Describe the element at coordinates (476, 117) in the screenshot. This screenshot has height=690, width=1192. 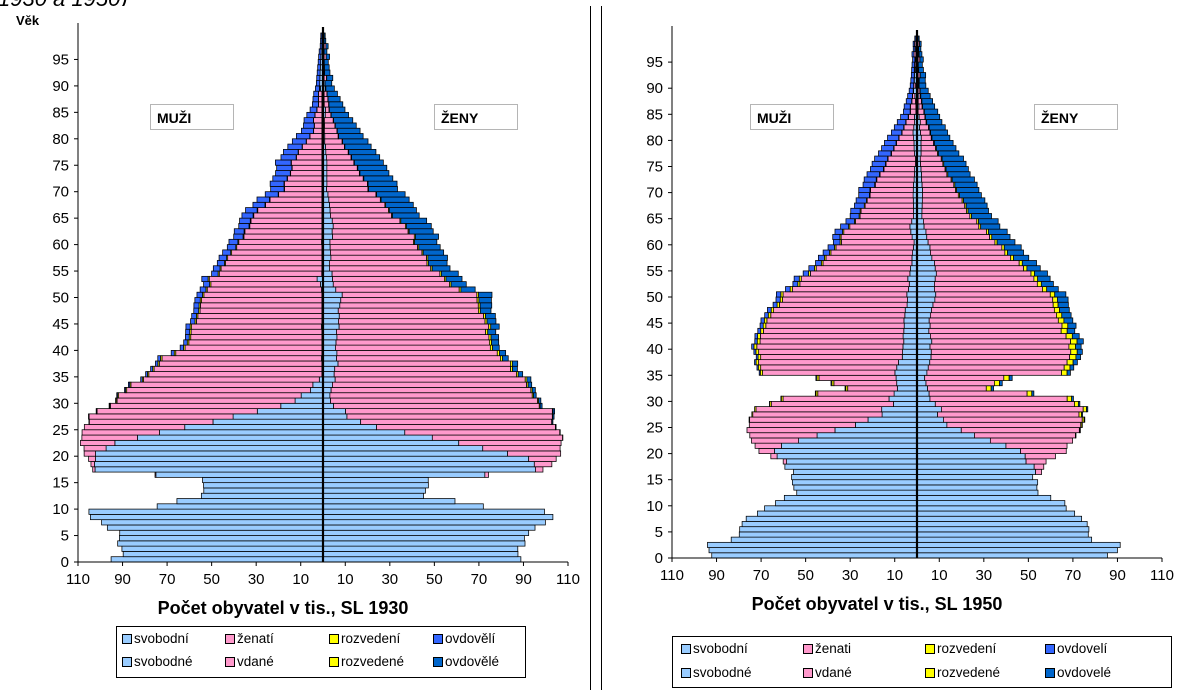
I see `women-label: ŽENY` at that location.